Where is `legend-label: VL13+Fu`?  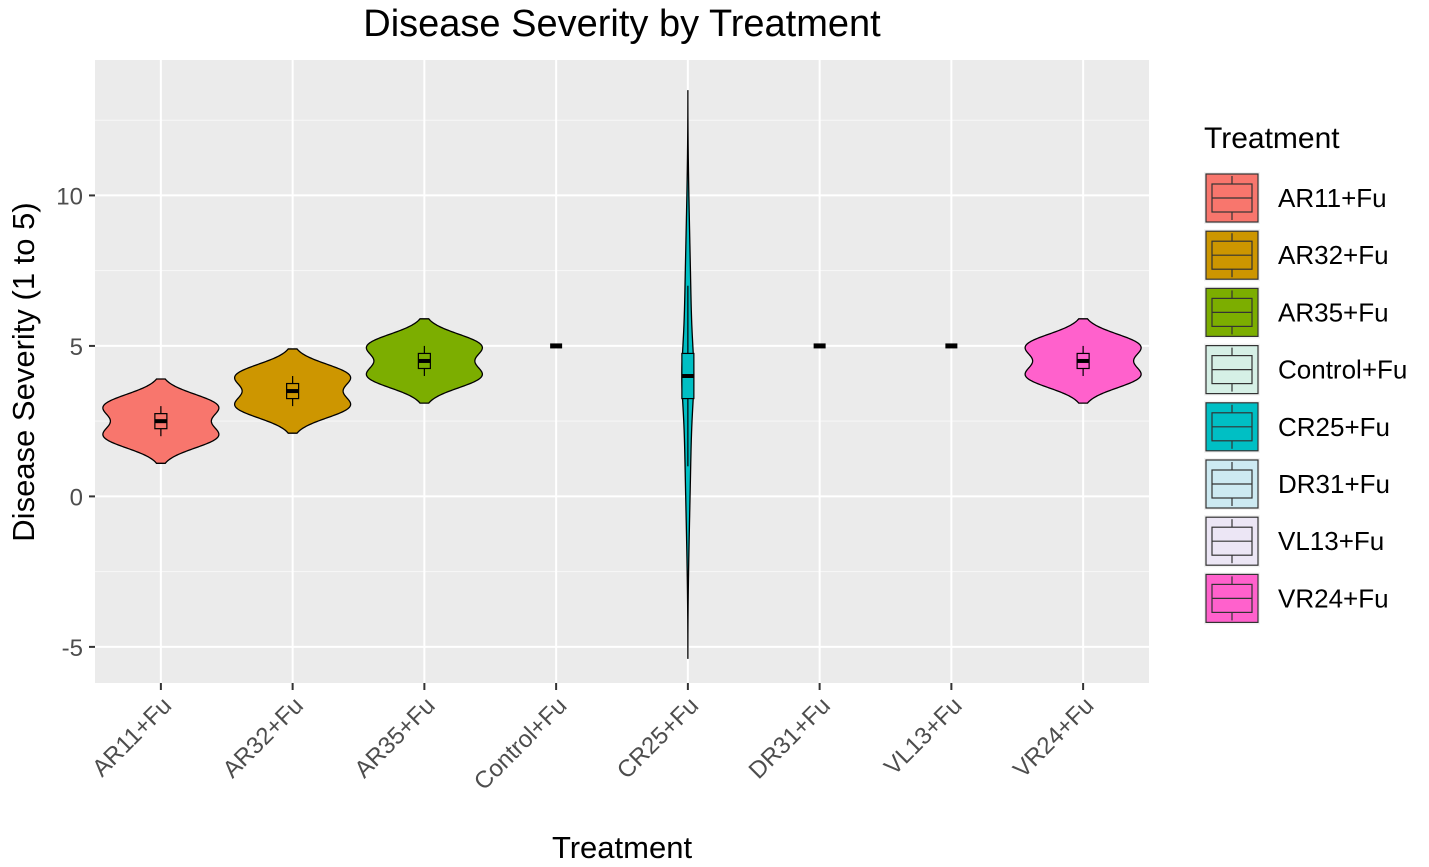
legend-label: VL13+Fu is located at coordinates (1331, 541).